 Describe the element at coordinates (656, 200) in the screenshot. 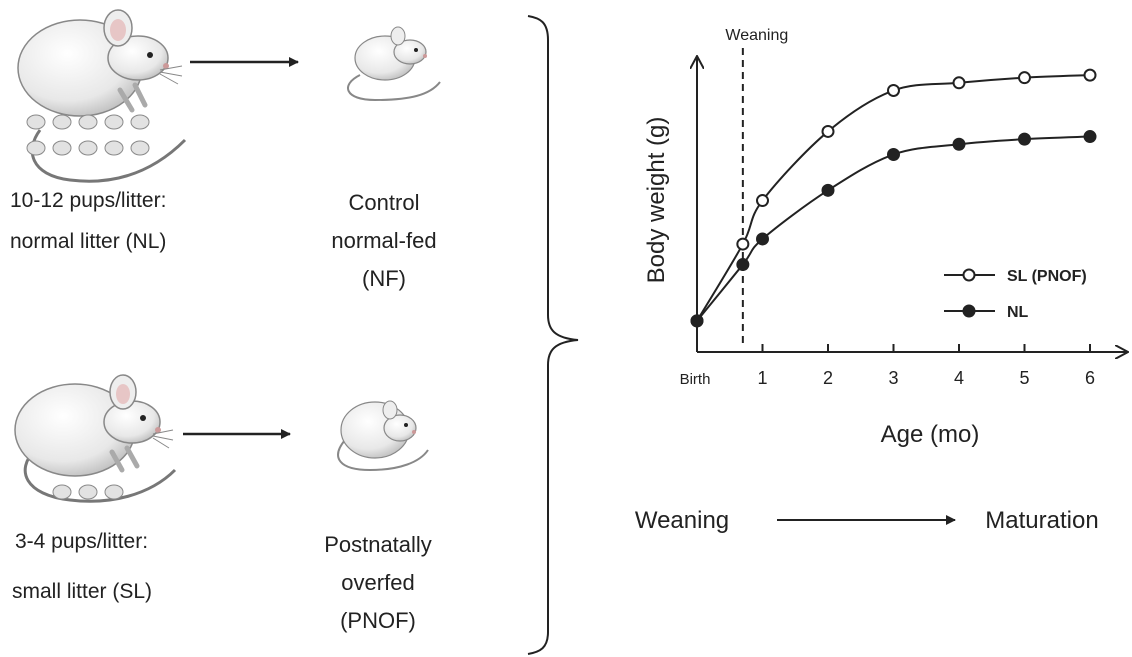

I see `y-axis-label: Body weight (g)` at that location.